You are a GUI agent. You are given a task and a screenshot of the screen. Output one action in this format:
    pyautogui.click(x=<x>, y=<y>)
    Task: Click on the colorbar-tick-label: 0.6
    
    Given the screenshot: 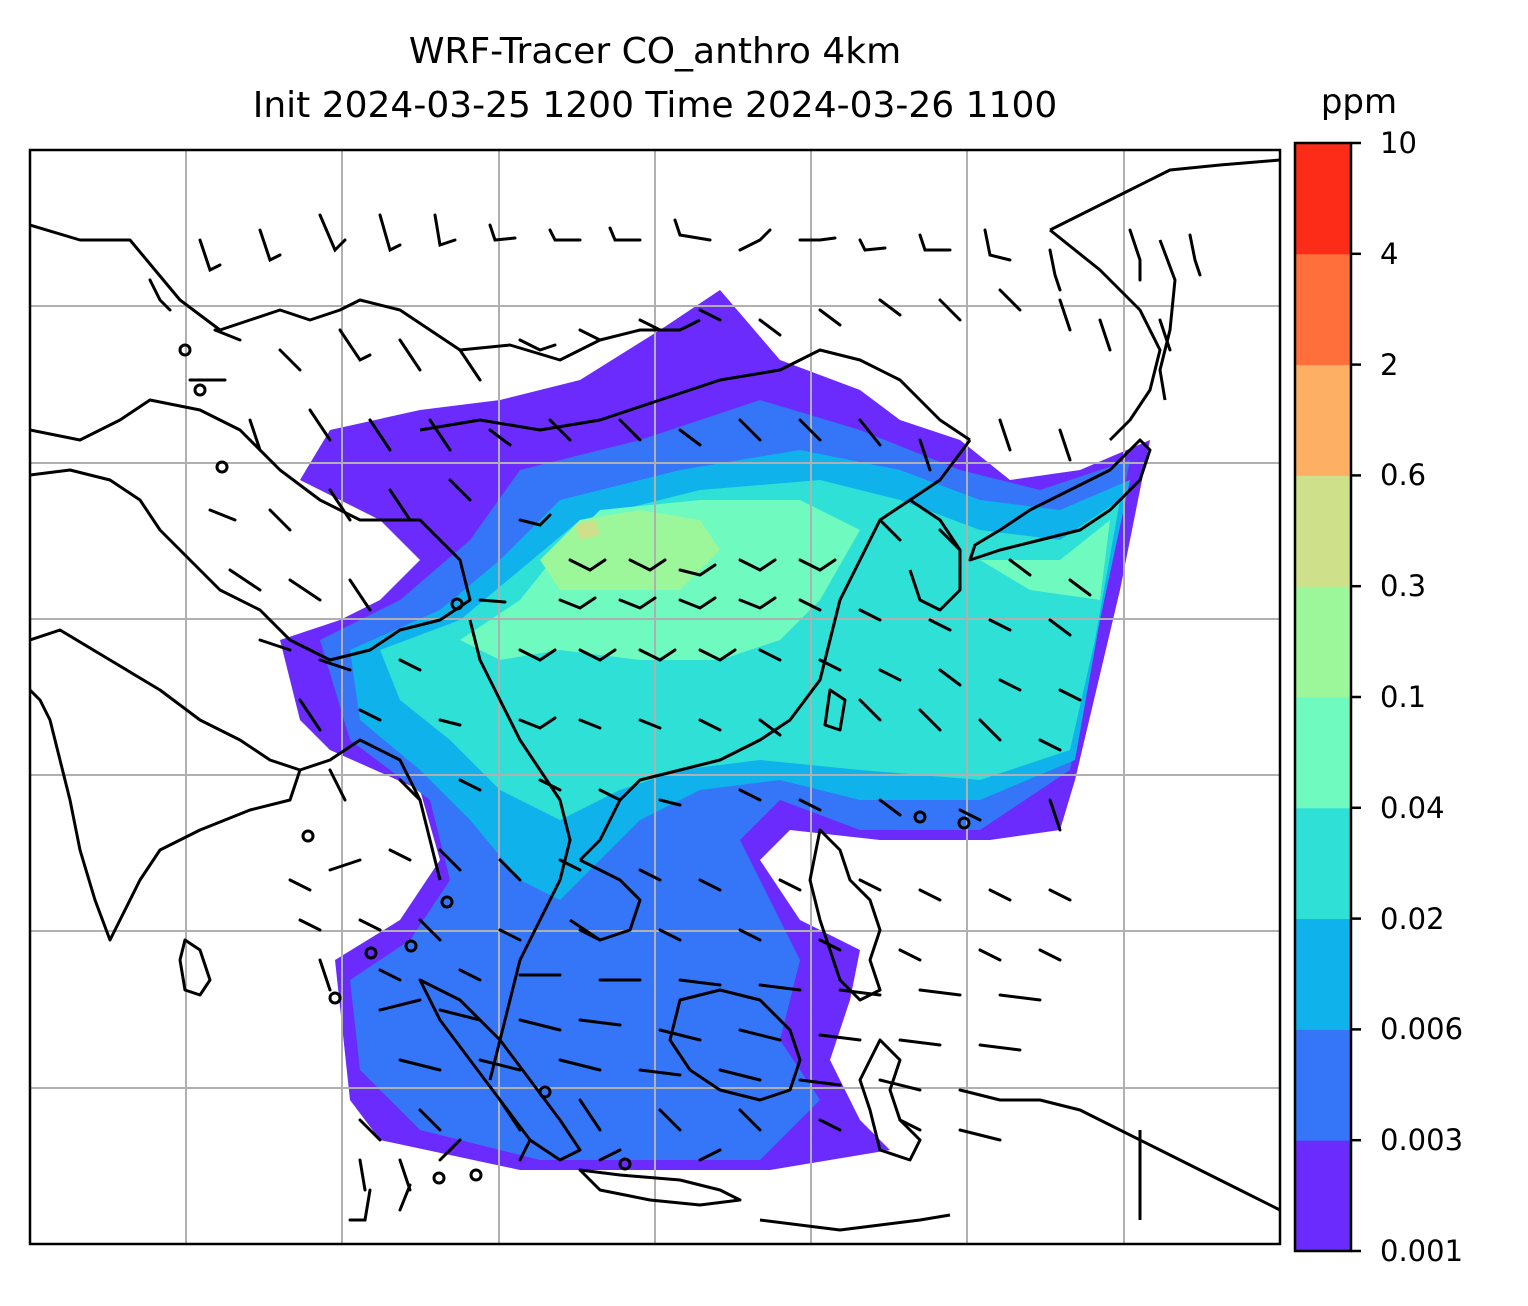 What is the action you would take?
    pyautogui.click(x=1403, y=475)
    